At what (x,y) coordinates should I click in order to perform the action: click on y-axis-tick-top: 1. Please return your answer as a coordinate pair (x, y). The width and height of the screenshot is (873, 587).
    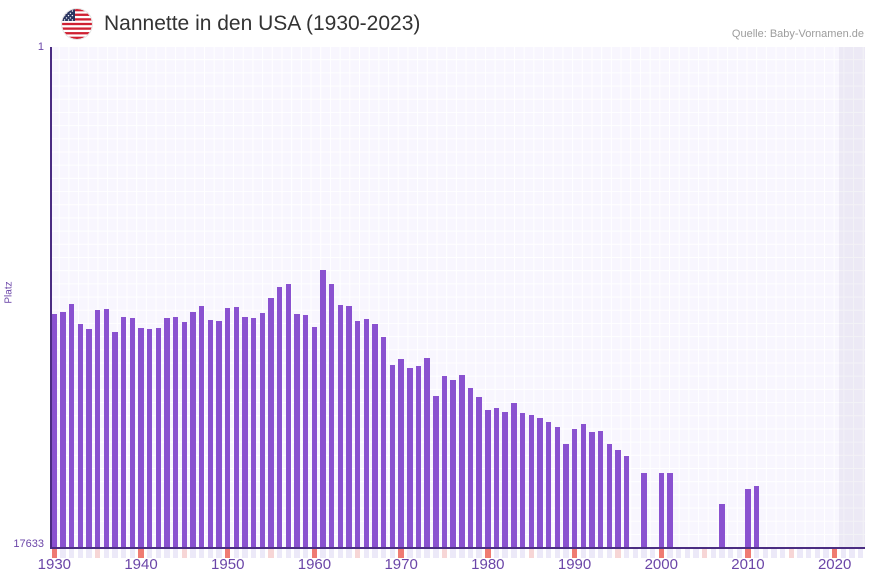
    Looking at the image, I should click on (40, 47).